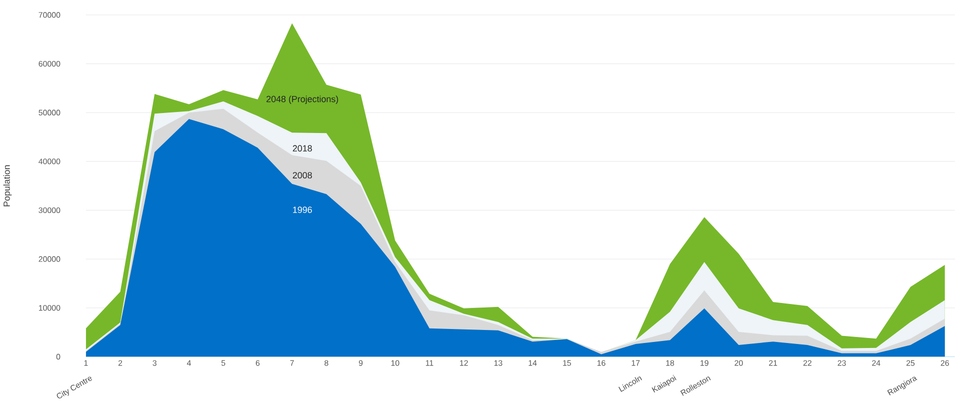  What do you see at coordinates (302, 148) in the screenshot?
I see `series-label: 2018` at bounding box center [302, 148].